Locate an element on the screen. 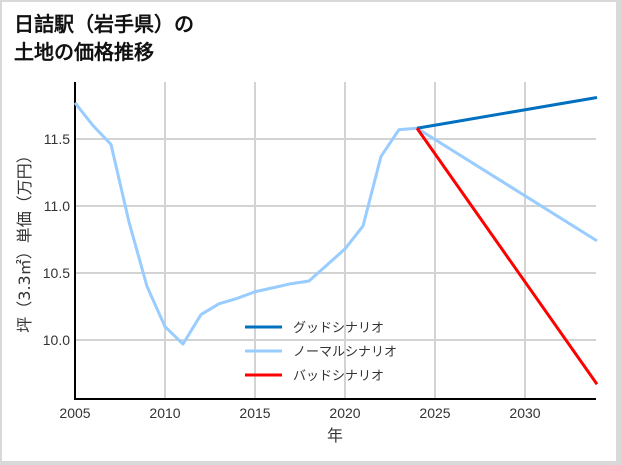 This screenshot has width=621, height=465. legend-label: グッドシナリオ is located at coordinates (338, 328).